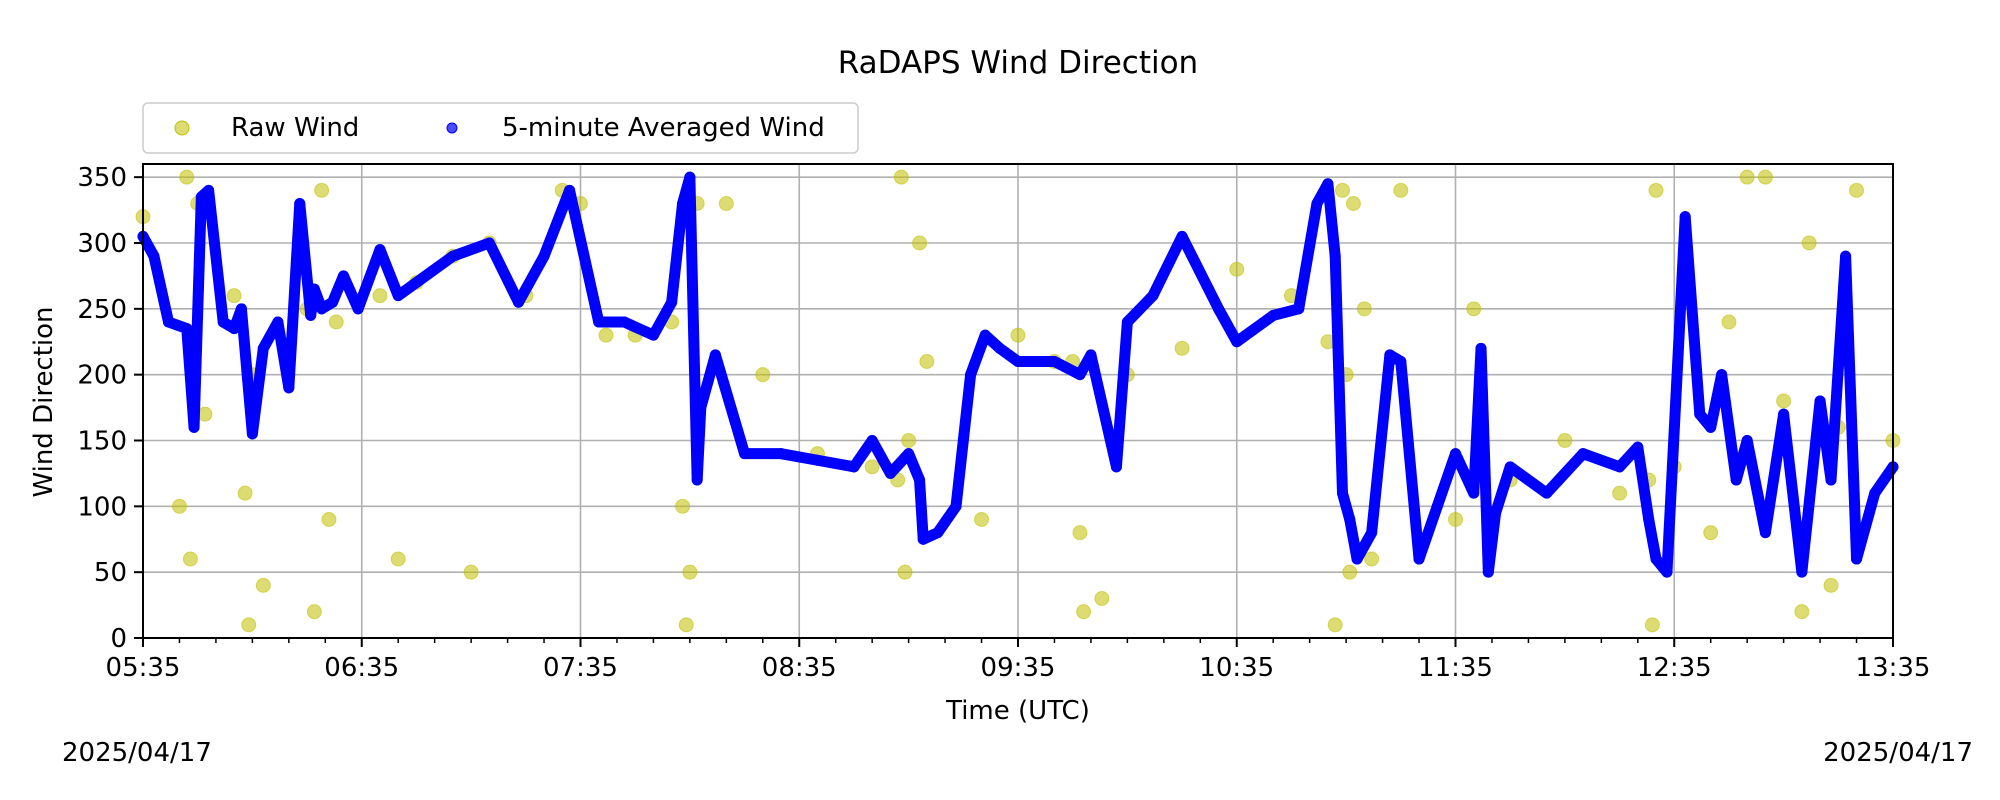 The width and height of the screenshot is (2000, 800). Describe the element at coordinates (452, 128) in the screenshot. I see `legend-averaged-wind-marker` at that location.